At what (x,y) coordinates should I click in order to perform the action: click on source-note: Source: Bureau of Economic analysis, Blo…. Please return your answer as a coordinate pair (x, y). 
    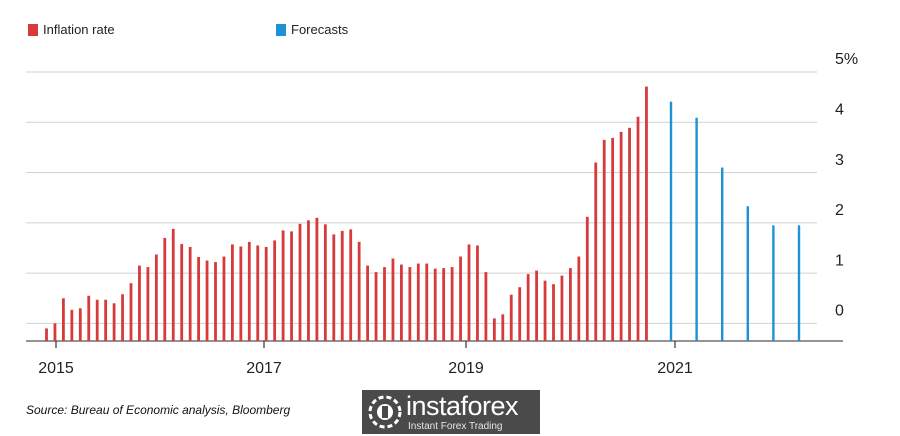
    Looking at the image, I should click on (158, 410).